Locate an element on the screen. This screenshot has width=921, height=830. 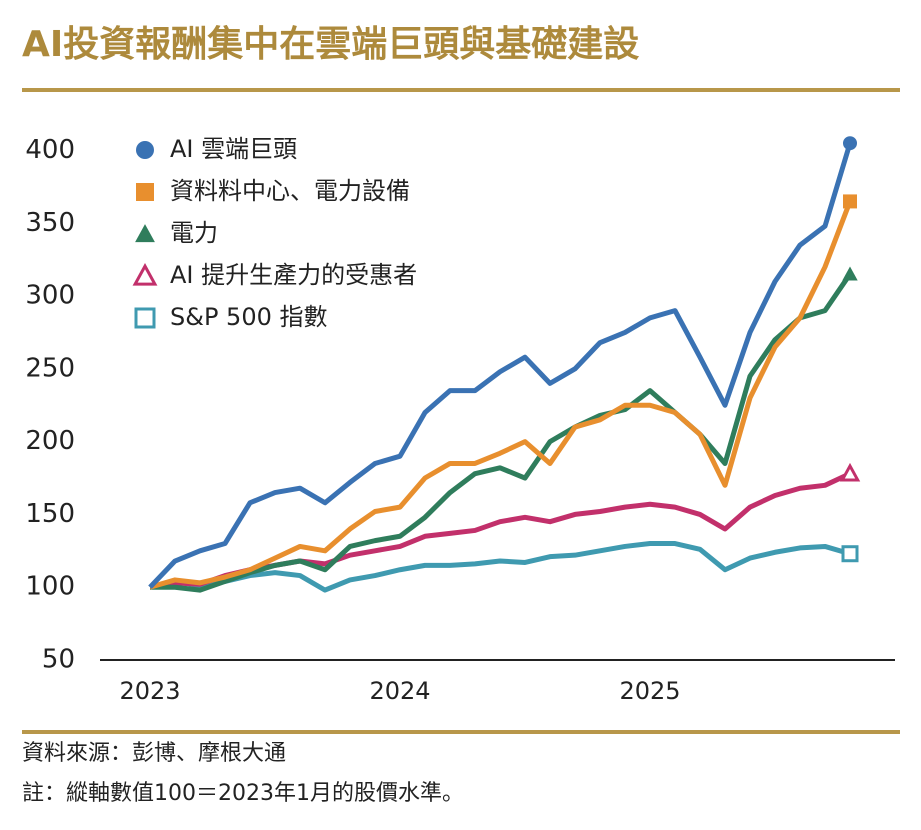
y-tick-label: 200 is located at coordinates (50, 441).